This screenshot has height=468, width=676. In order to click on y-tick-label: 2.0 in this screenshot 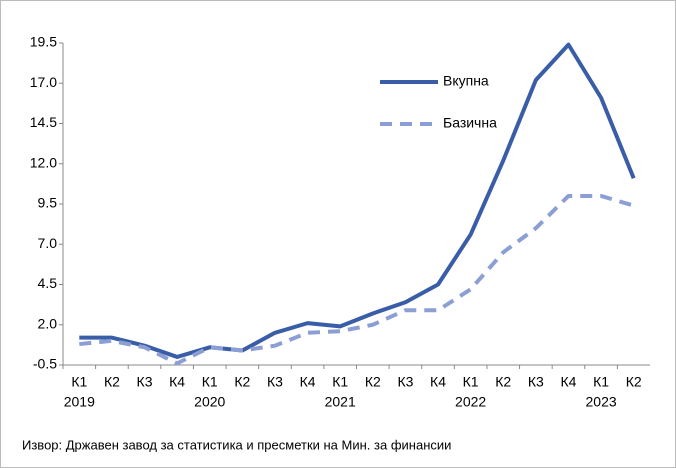, I will do `click(48, 323)`.